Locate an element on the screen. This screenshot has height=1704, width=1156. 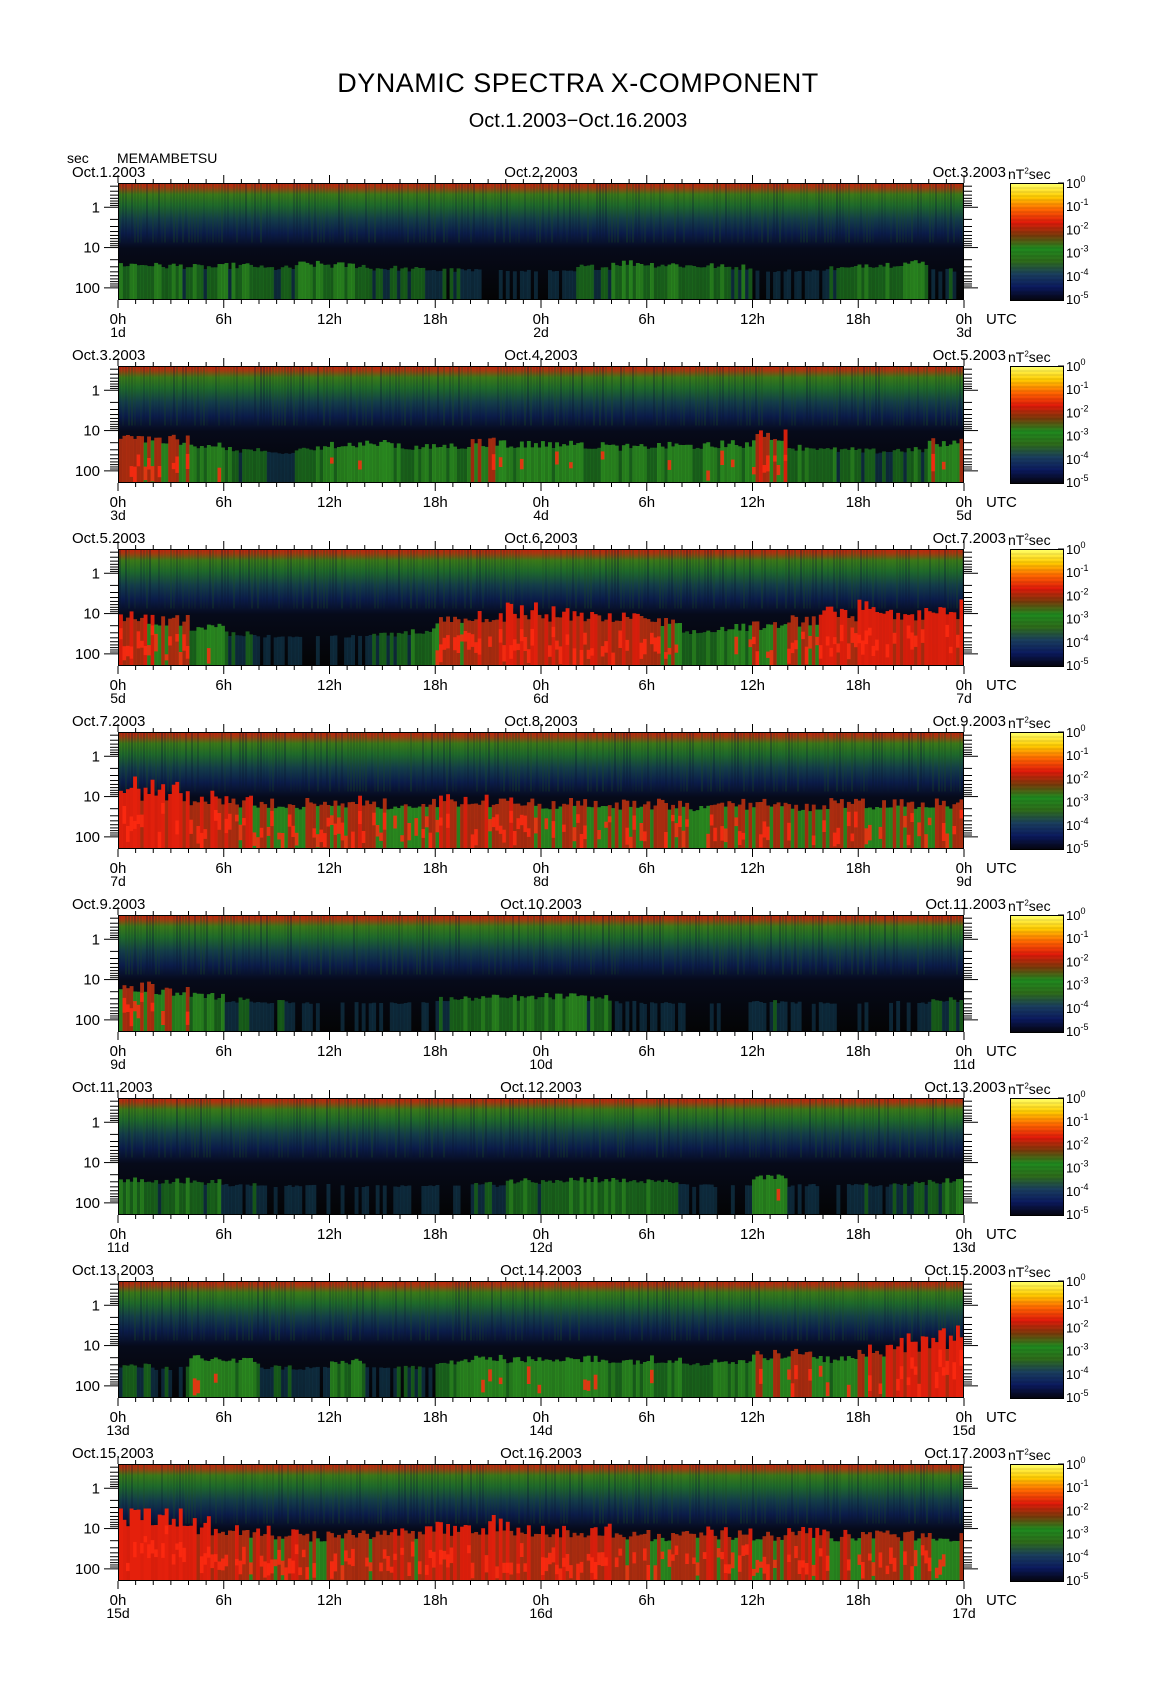
day-label: 11d is located at coordinates (118, 1247).